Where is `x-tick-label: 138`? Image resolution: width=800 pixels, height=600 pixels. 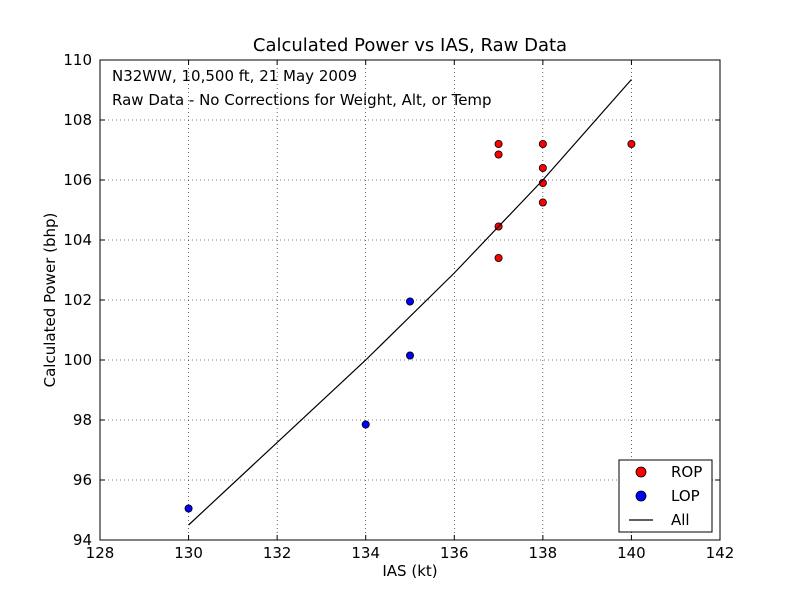
x-tick-label: 138 is located at coordinates (543, 553).